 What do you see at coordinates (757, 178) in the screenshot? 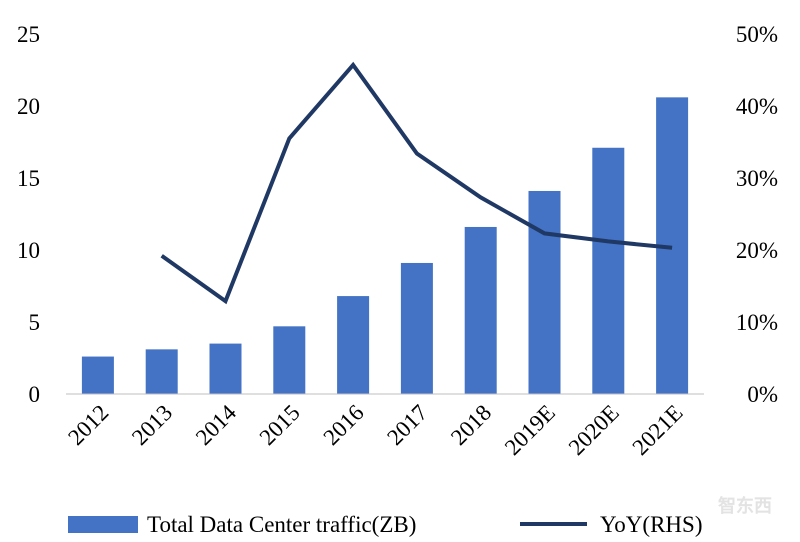
I see `right-tick-label: 30%` at bounding box center [757, 178].